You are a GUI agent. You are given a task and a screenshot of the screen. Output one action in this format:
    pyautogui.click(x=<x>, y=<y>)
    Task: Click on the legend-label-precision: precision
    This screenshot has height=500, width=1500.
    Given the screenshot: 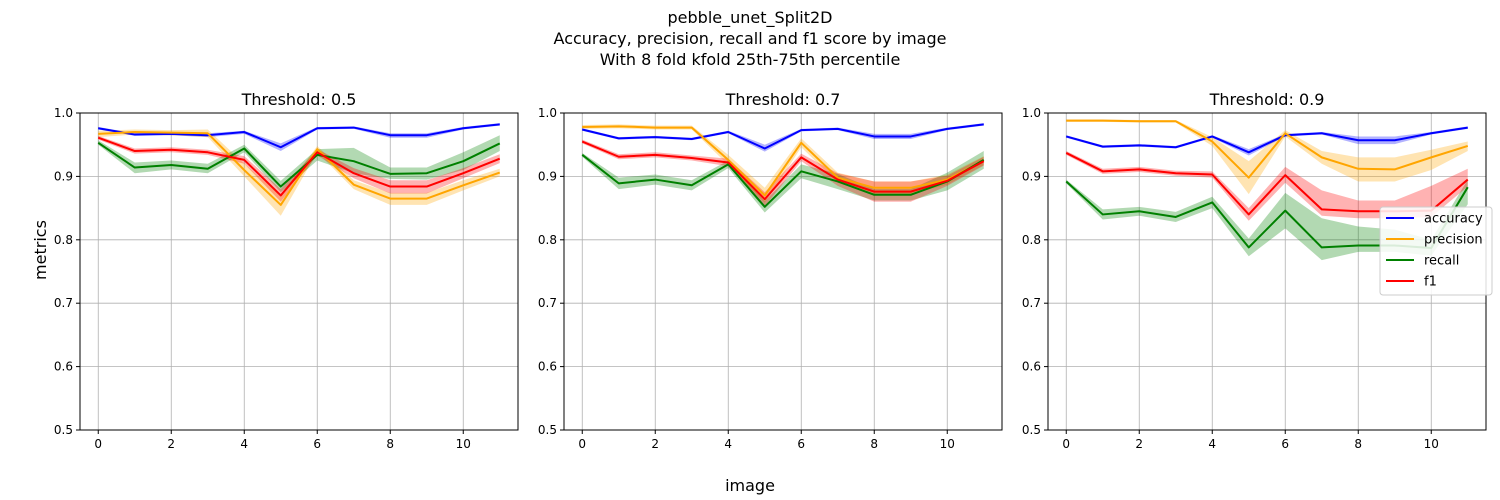 What is the action you would take?
    pyautogui.click(x=1453, y=240)
    